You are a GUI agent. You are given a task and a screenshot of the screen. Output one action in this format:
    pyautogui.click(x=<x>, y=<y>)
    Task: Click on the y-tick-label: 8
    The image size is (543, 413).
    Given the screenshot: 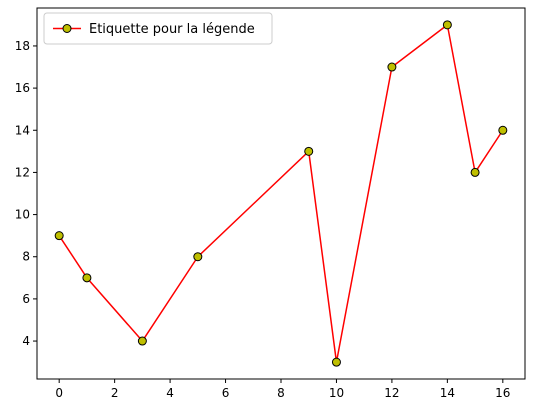 What is the action you would take?
    pyautogui.click(x=26, y=257)
    